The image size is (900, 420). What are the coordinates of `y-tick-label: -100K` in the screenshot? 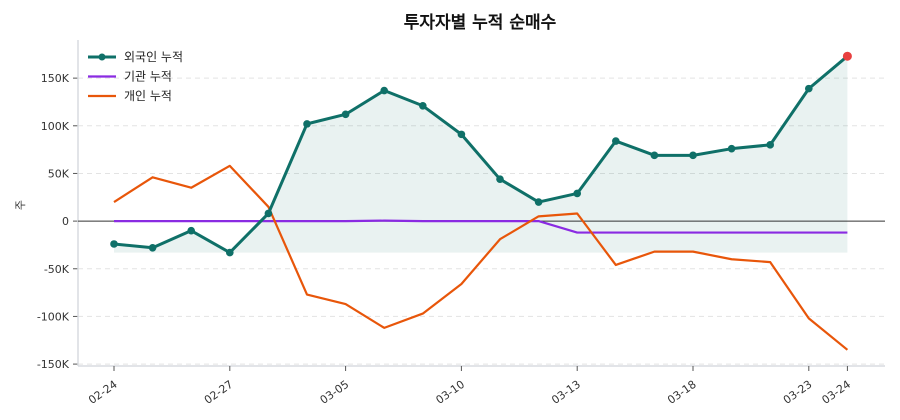 It's located at (53, 316).